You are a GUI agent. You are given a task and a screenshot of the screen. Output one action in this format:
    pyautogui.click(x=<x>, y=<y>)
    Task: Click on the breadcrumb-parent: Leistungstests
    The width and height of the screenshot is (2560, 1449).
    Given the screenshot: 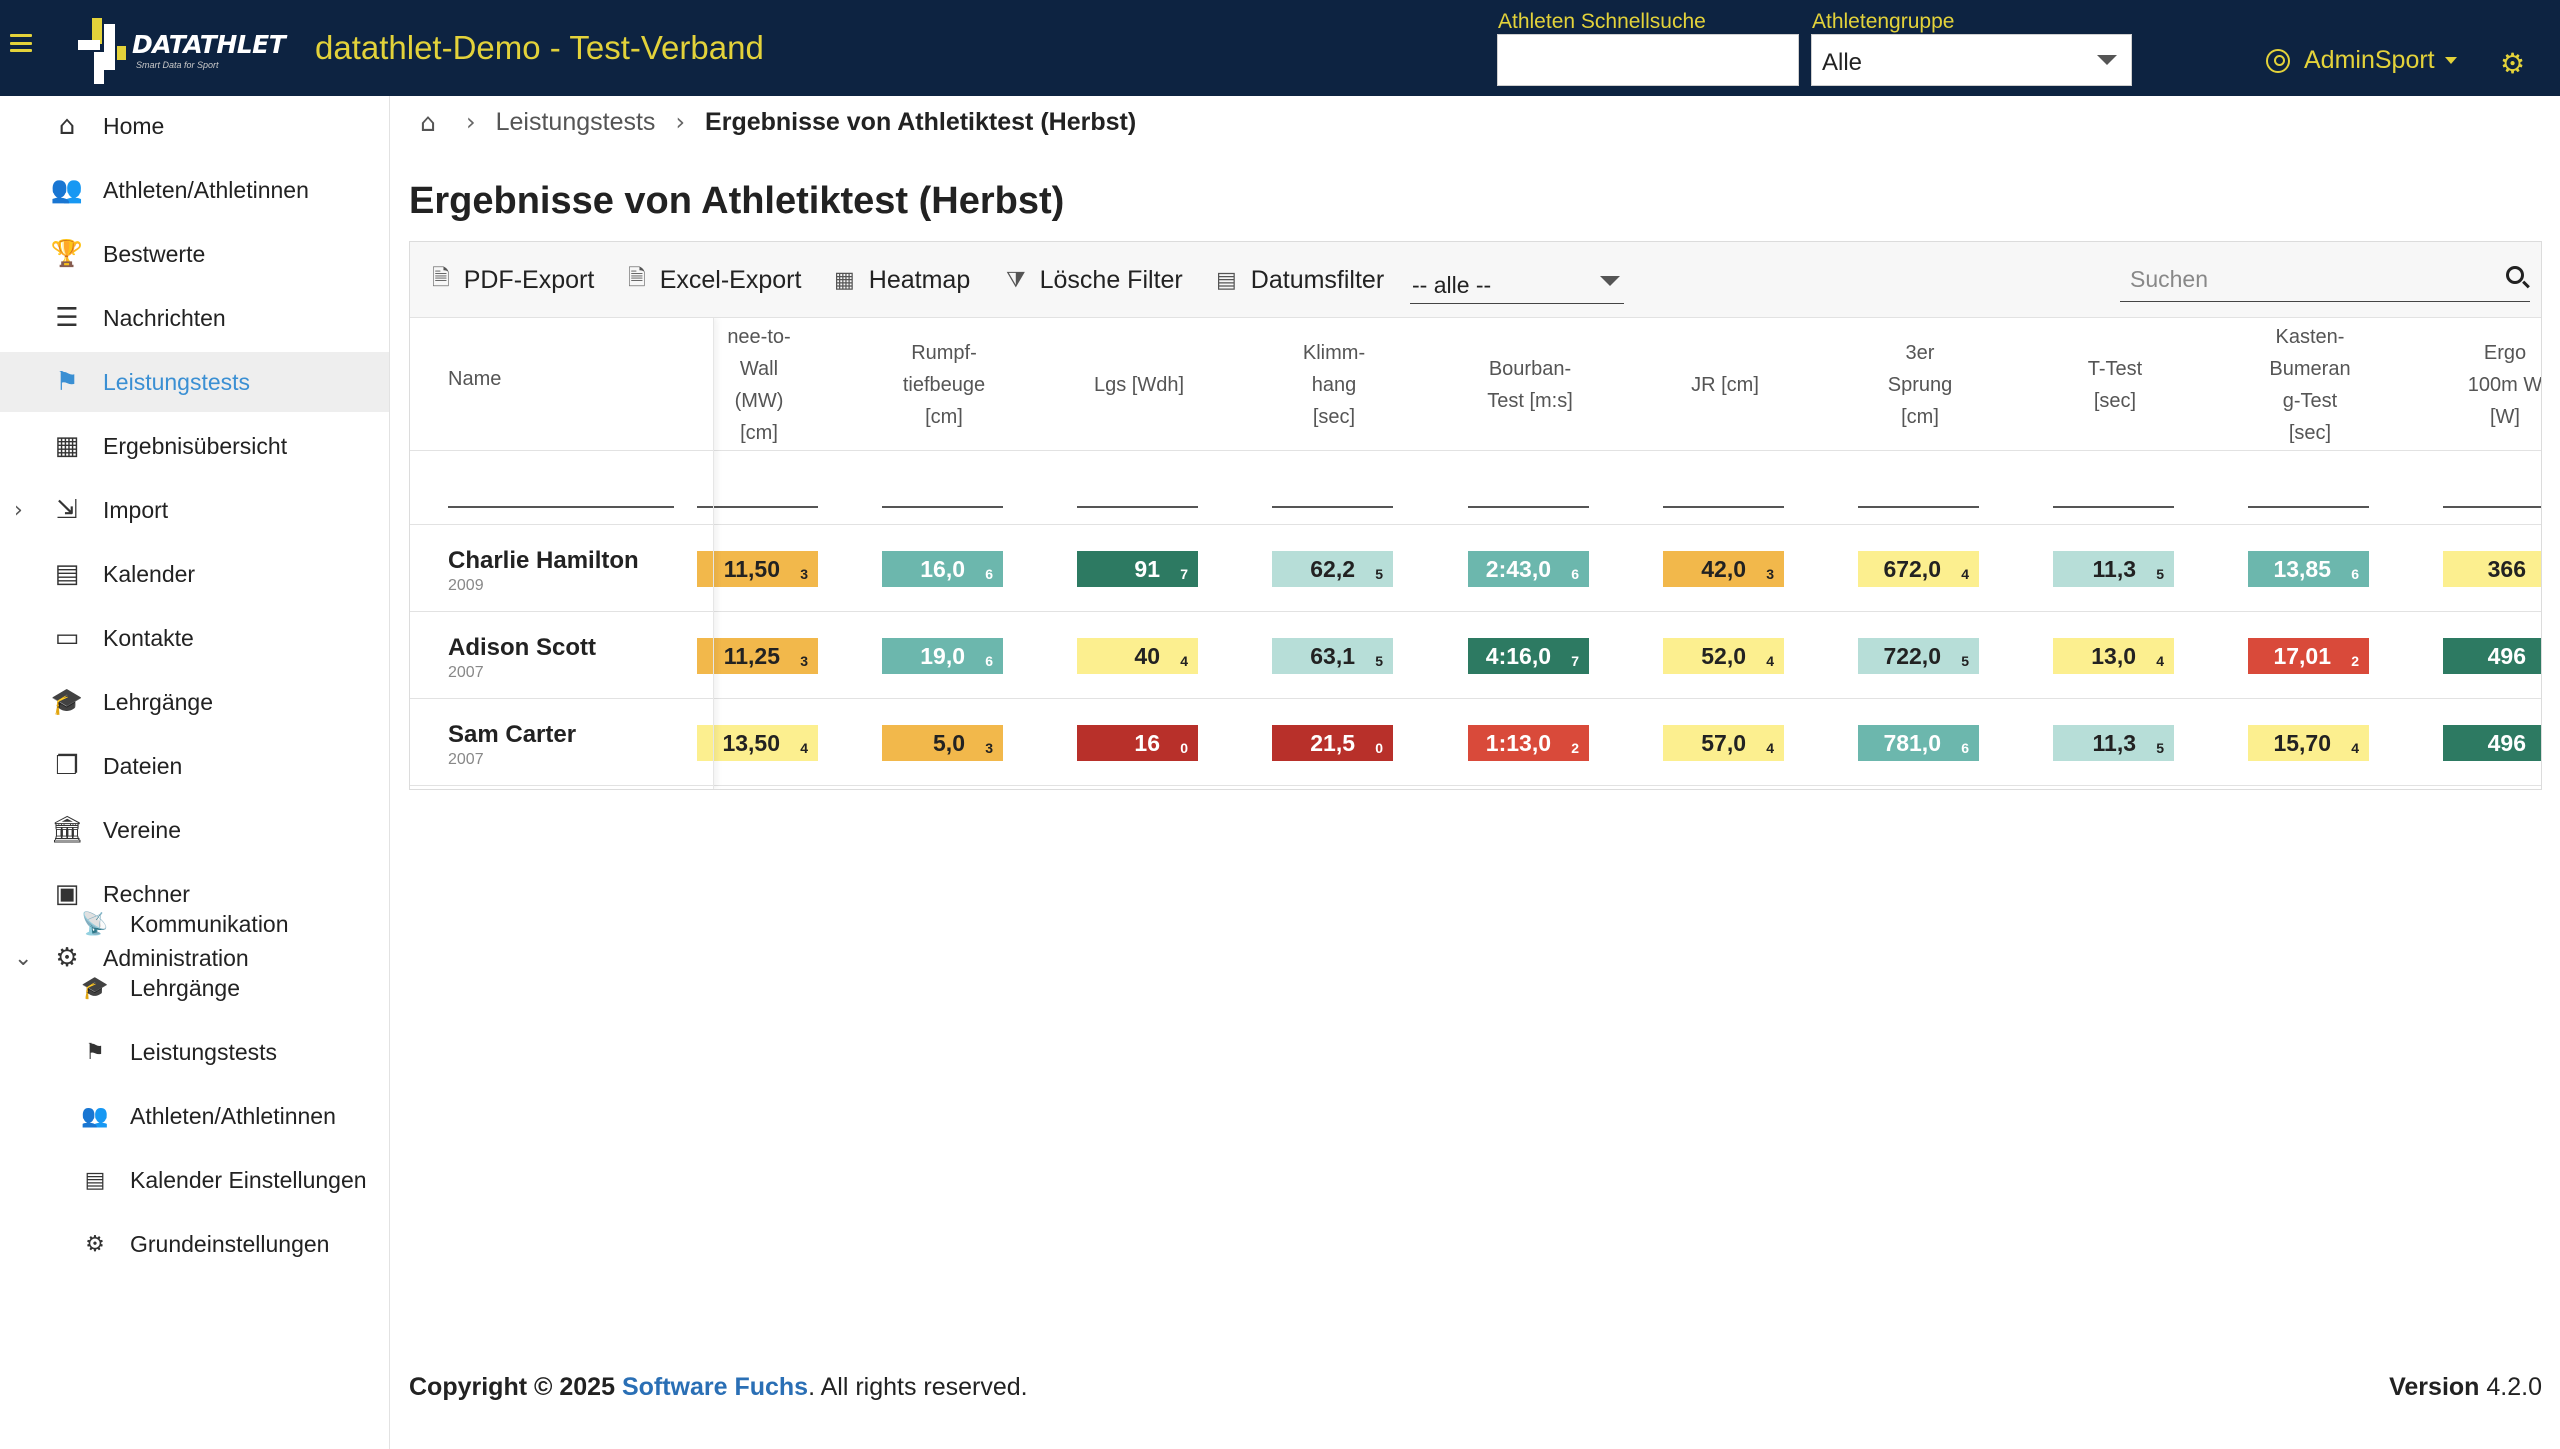 What is the action you would take?
    pyautogui.click(x=575, y=121)
    